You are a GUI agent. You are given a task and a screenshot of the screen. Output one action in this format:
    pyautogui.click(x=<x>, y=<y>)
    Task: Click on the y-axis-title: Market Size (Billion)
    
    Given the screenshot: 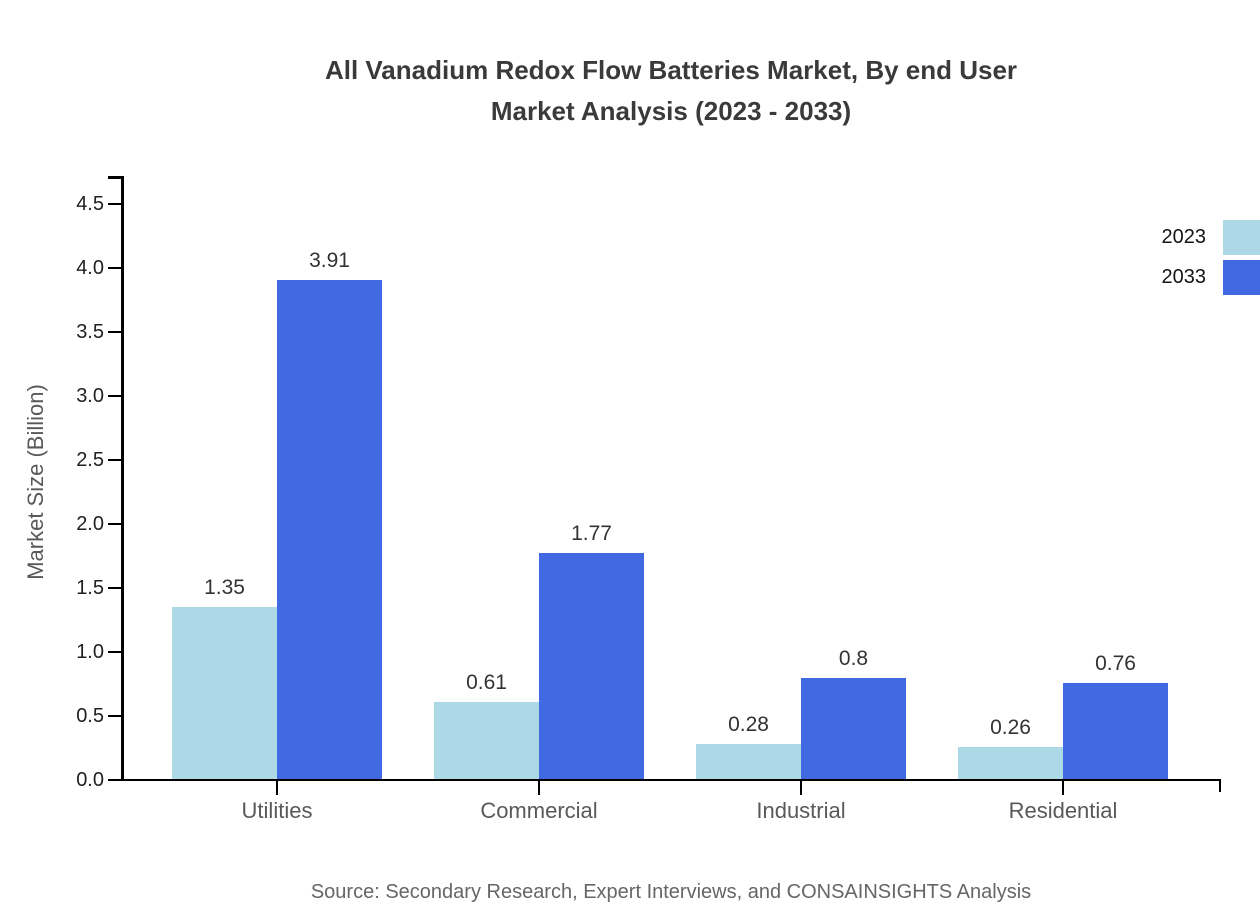 What is the action you would take?
    pyautogui.click(x=35, y=482)
    